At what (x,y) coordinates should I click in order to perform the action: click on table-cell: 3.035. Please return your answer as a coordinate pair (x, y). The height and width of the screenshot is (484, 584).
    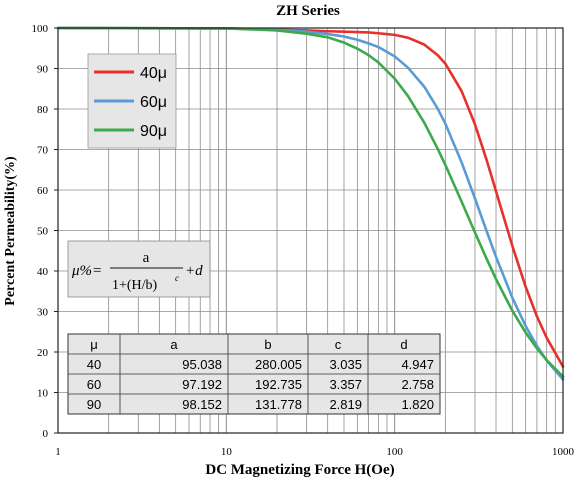
    Looking at the image, I should click on (345, 364).